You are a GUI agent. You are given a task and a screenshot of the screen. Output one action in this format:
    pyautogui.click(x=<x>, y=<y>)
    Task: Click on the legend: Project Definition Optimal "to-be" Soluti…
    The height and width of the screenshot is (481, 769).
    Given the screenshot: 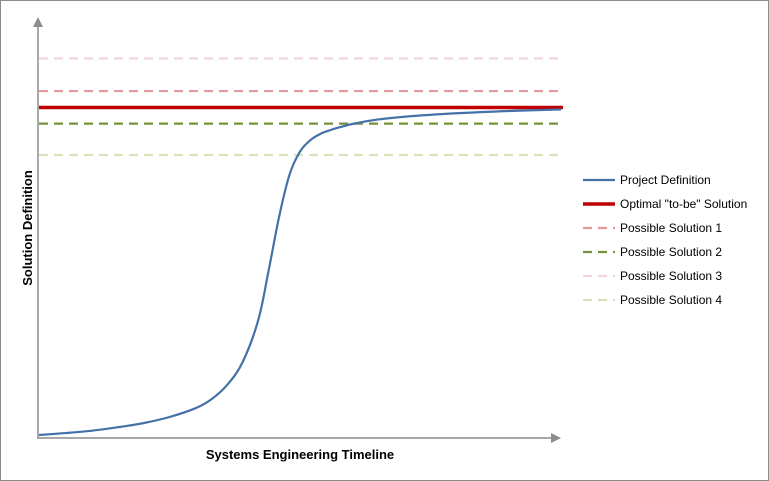 What is the action you would take?
    pyautogui.click(x=665, y=240)
    